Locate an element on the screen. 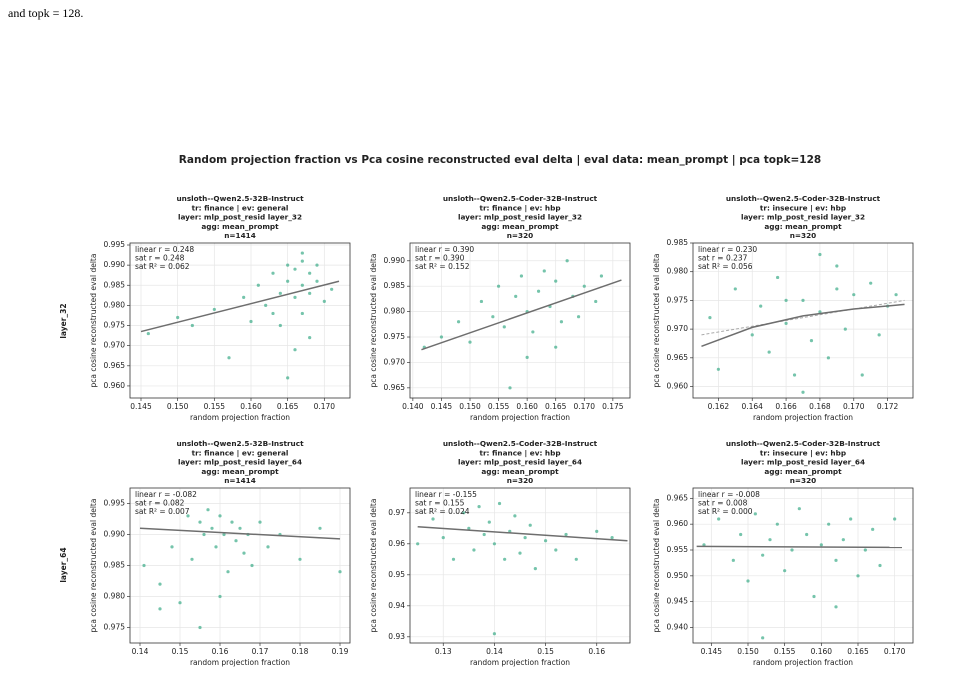  y-tick-label: 0.97 is located at coordinates (396, 512).